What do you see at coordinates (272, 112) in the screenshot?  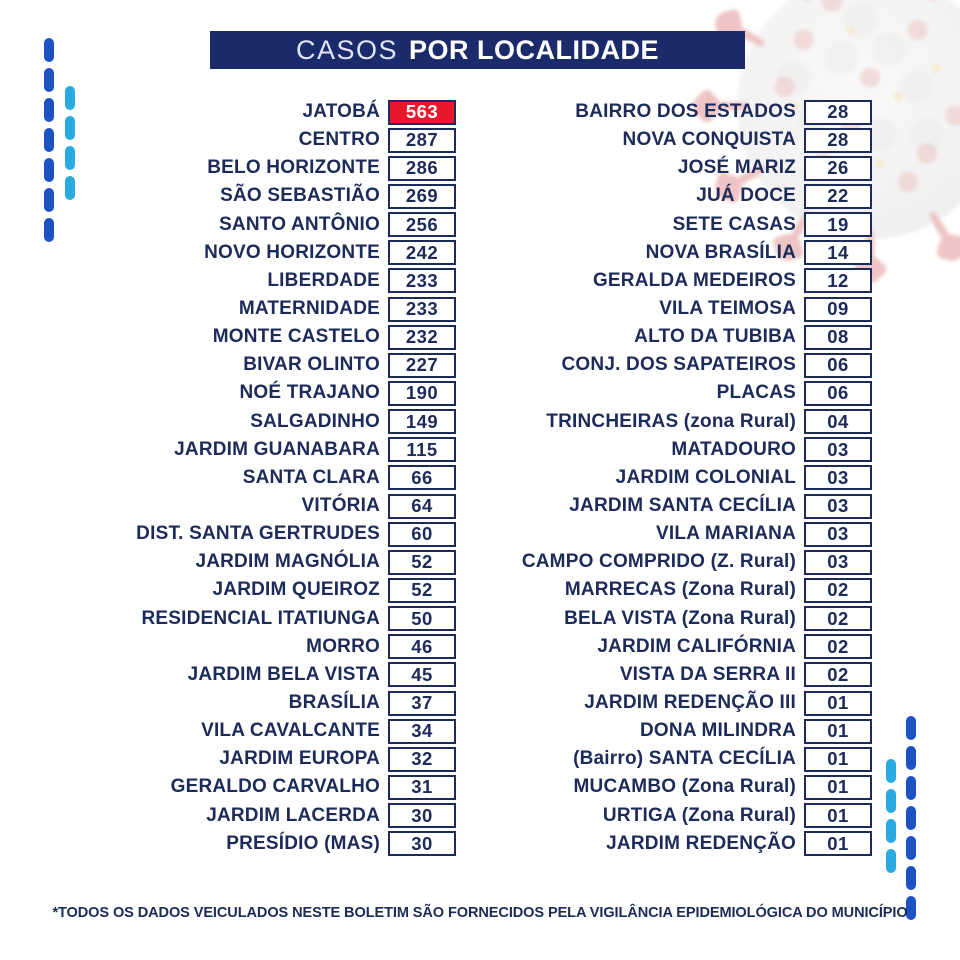 I see `locality-row: JATOBÁ 563` at bounding box center [272, 112].